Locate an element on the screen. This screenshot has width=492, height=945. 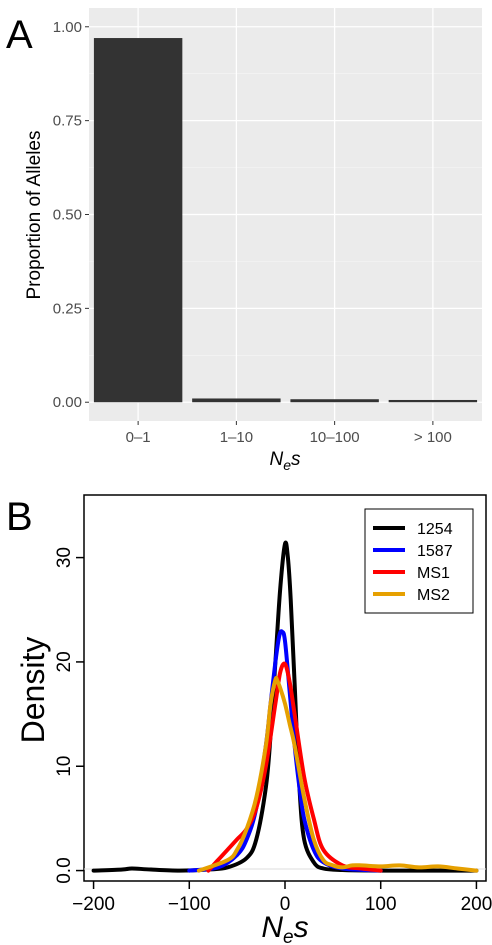
y-tick-label: 0.50 is located at coordinates (67, 215).